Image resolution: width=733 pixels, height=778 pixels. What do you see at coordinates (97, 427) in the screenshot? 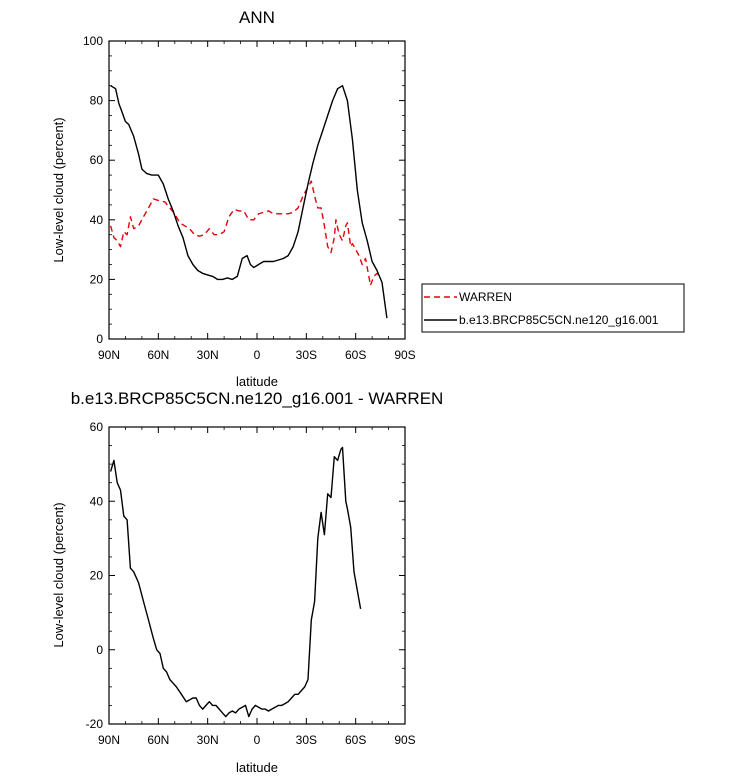
I see `bottom-chart-y-tick-label: 60` at bounding box center [97, 427].